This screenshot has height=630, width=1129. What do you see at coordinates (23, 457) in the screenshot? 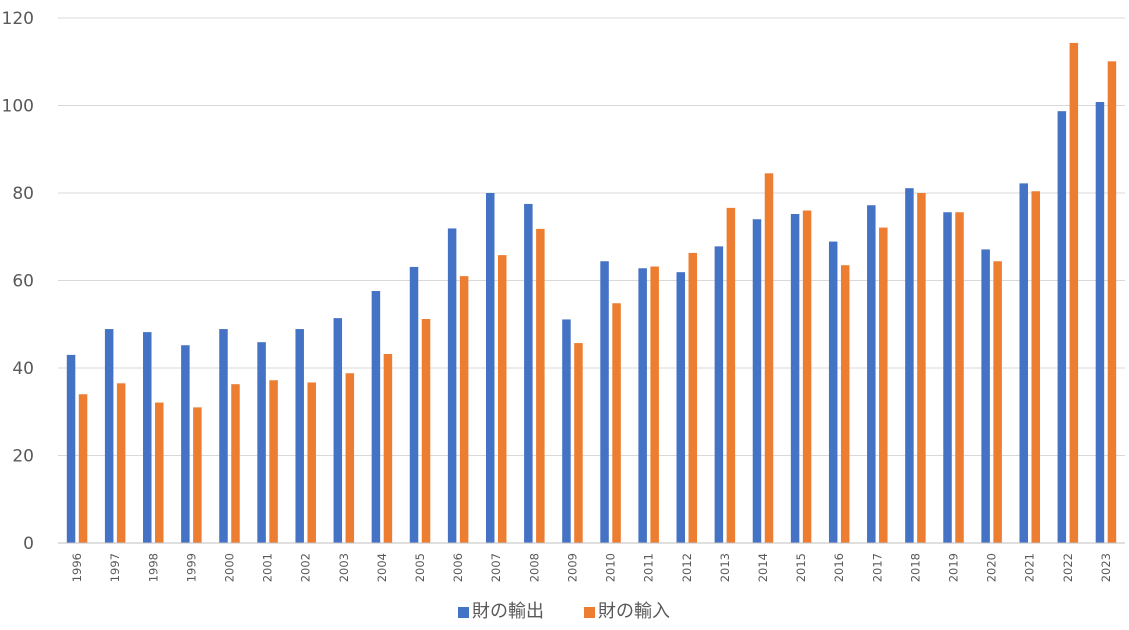
I see `y-tick-label: 20` at bounding box center [23, 457].